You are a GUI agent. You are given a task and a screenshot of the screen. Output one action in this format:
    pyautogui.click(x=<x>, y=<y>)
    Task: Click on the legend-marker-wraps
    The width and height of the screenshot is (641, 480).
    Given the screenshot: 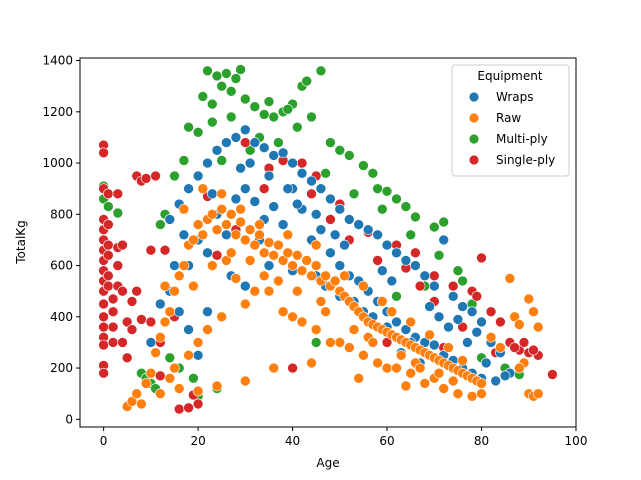 What is the action you would take?
    pyautogui.click(x=474, y=97)
    